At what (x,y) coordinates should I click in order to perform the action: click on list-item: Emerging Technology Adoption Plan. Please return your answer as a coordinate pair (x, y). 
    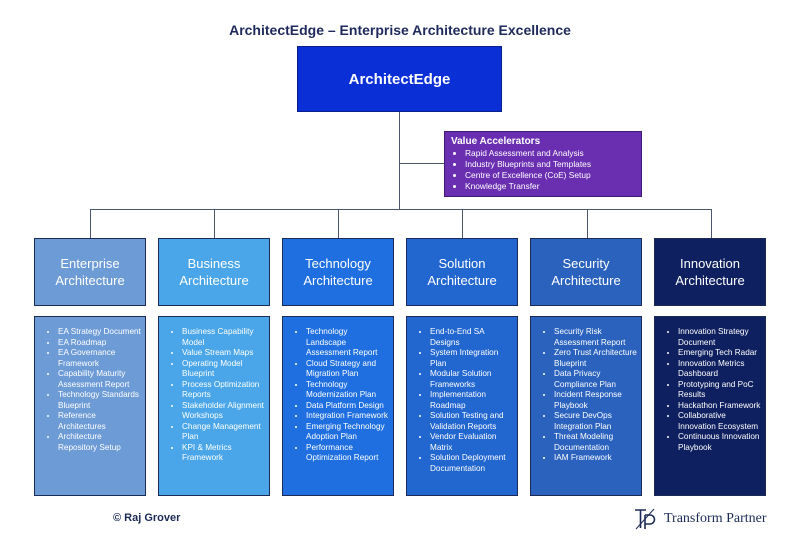
    Looking at the image, I should click on (347, 432).